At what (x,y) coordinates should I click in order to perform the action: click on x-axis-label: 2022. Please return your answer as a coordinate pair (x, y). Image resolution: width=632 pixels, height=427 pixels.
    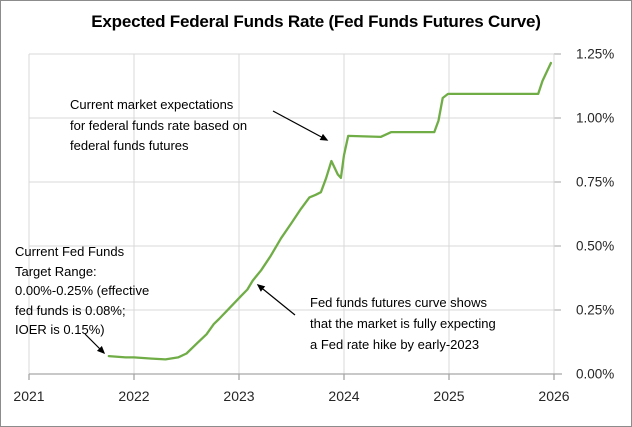
    Looking at the image, I should click on (133, 396).